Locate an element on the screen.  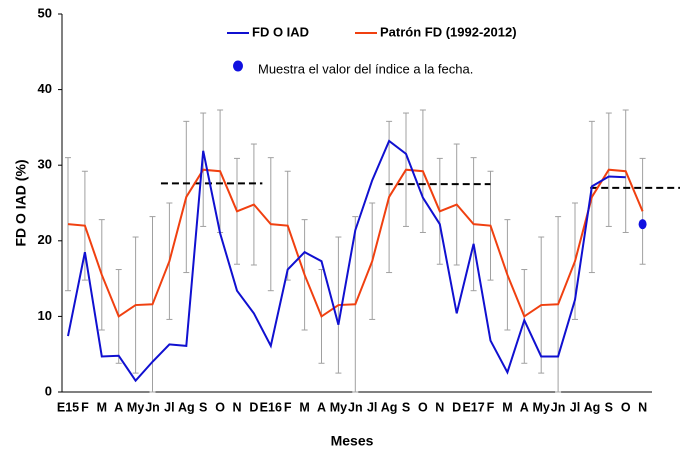
y-tick-label: 40 is located at coordinates (45, 88).